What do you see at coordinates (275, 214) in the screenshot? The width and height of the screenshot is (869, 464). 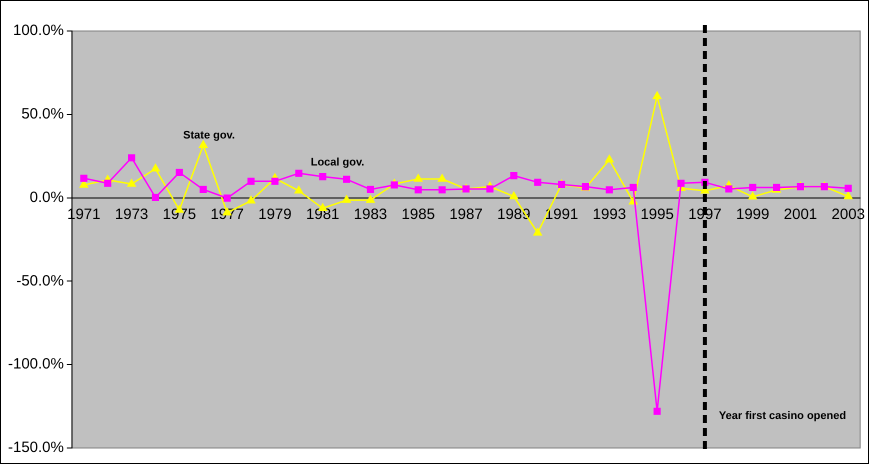 I see `x-tick-label: 1979` at bounding box center [275, 214].